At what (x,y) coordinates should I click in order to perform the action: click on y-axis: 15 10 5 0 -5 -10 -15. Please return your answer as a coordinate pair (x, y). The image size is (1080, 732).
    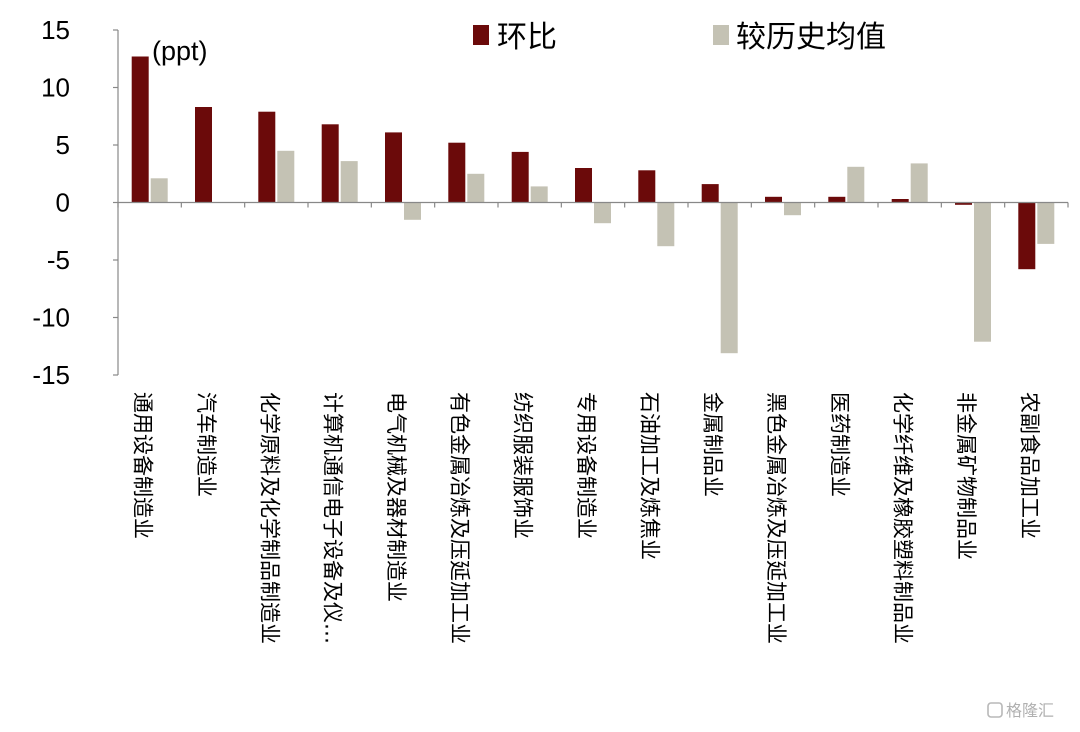
    Looking at the image, I should click on (75, 202).